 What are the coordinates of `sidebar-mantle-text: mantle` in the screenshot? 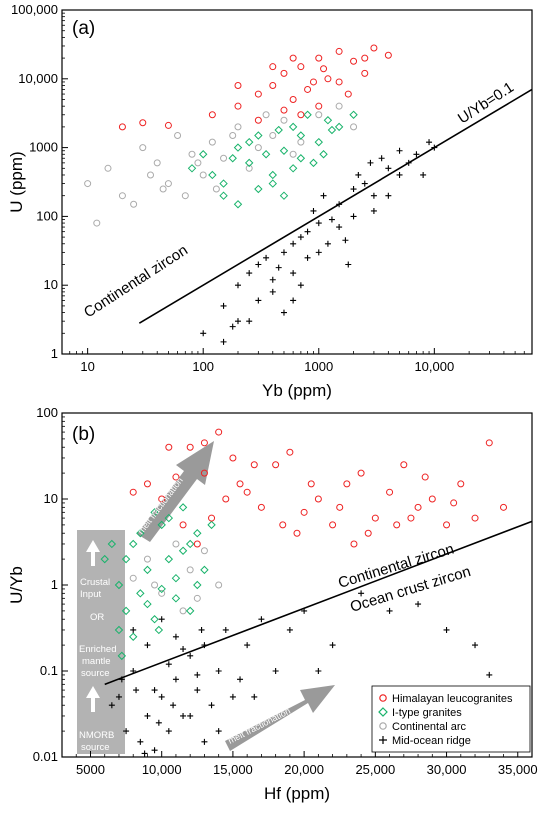 It's located at (96, 661).